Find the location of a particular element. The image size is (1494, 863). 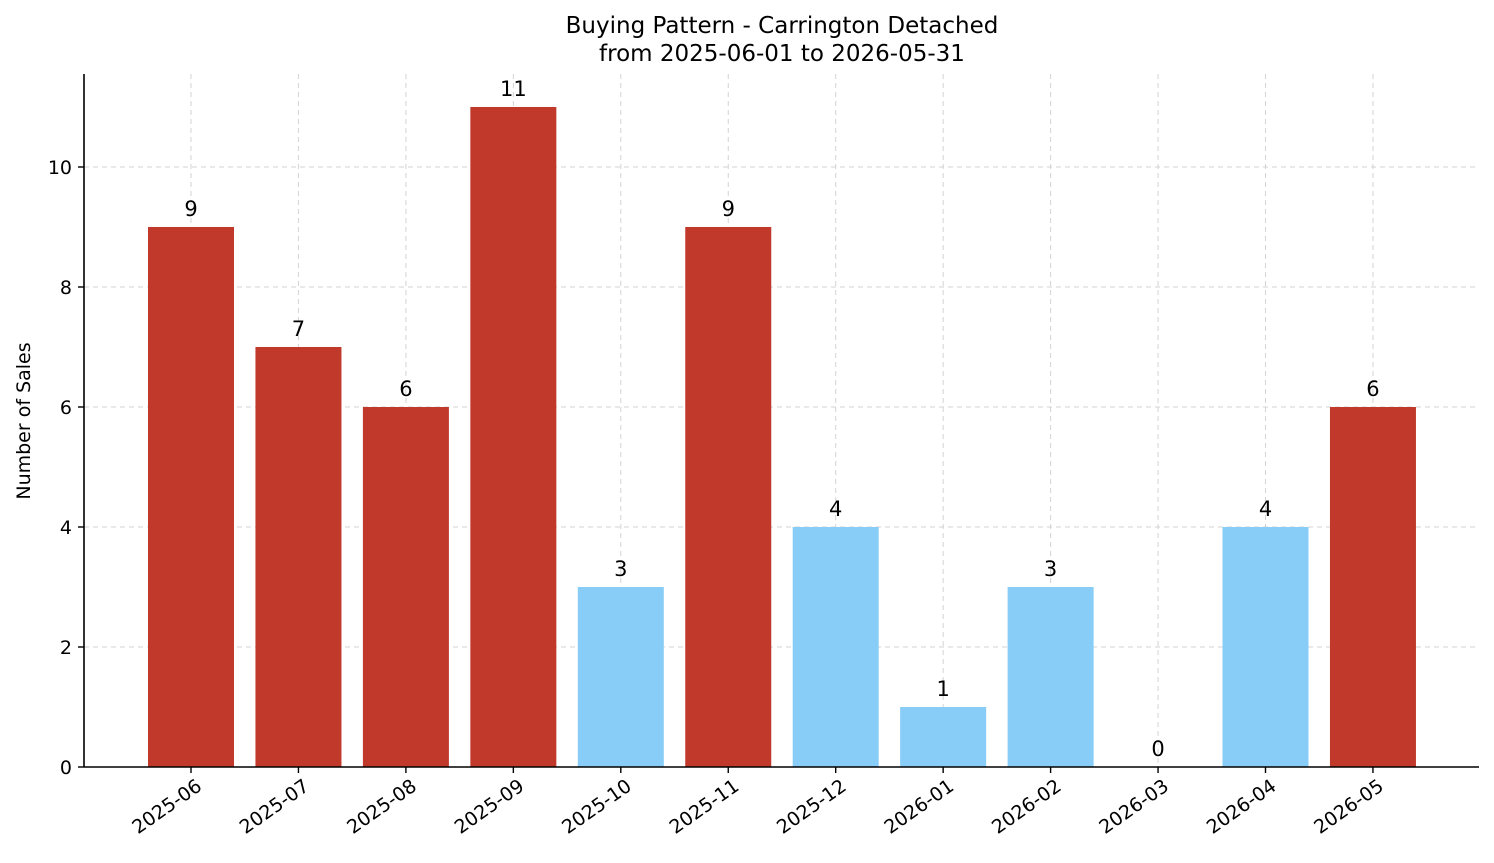

data-label-2026-04: 4 is located at coordinates (1265, 509).